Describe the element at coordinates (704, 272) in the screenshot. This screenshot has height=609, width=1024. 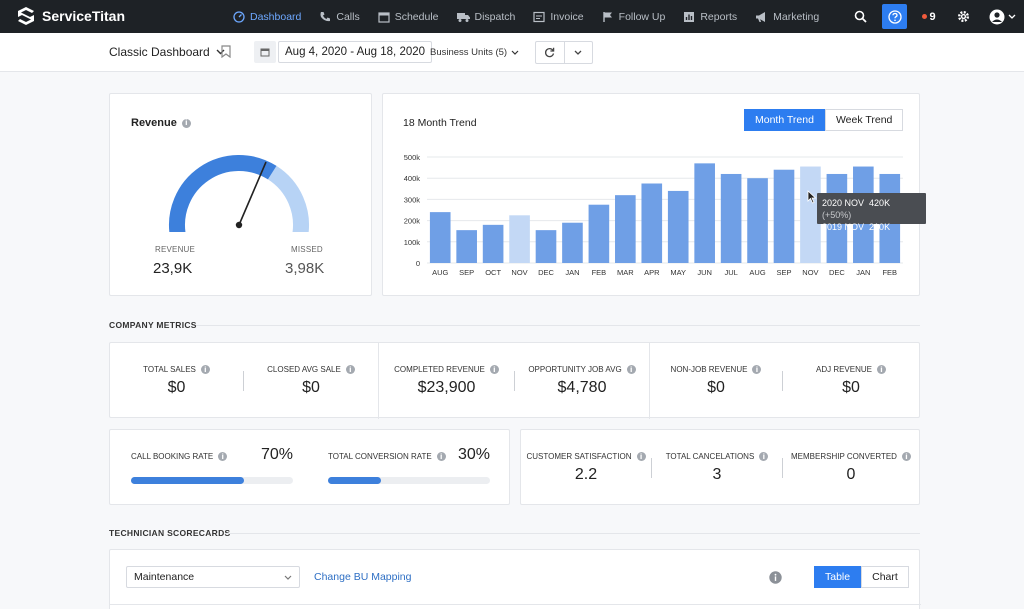
I see `x-tick-label: JUN` at that location.